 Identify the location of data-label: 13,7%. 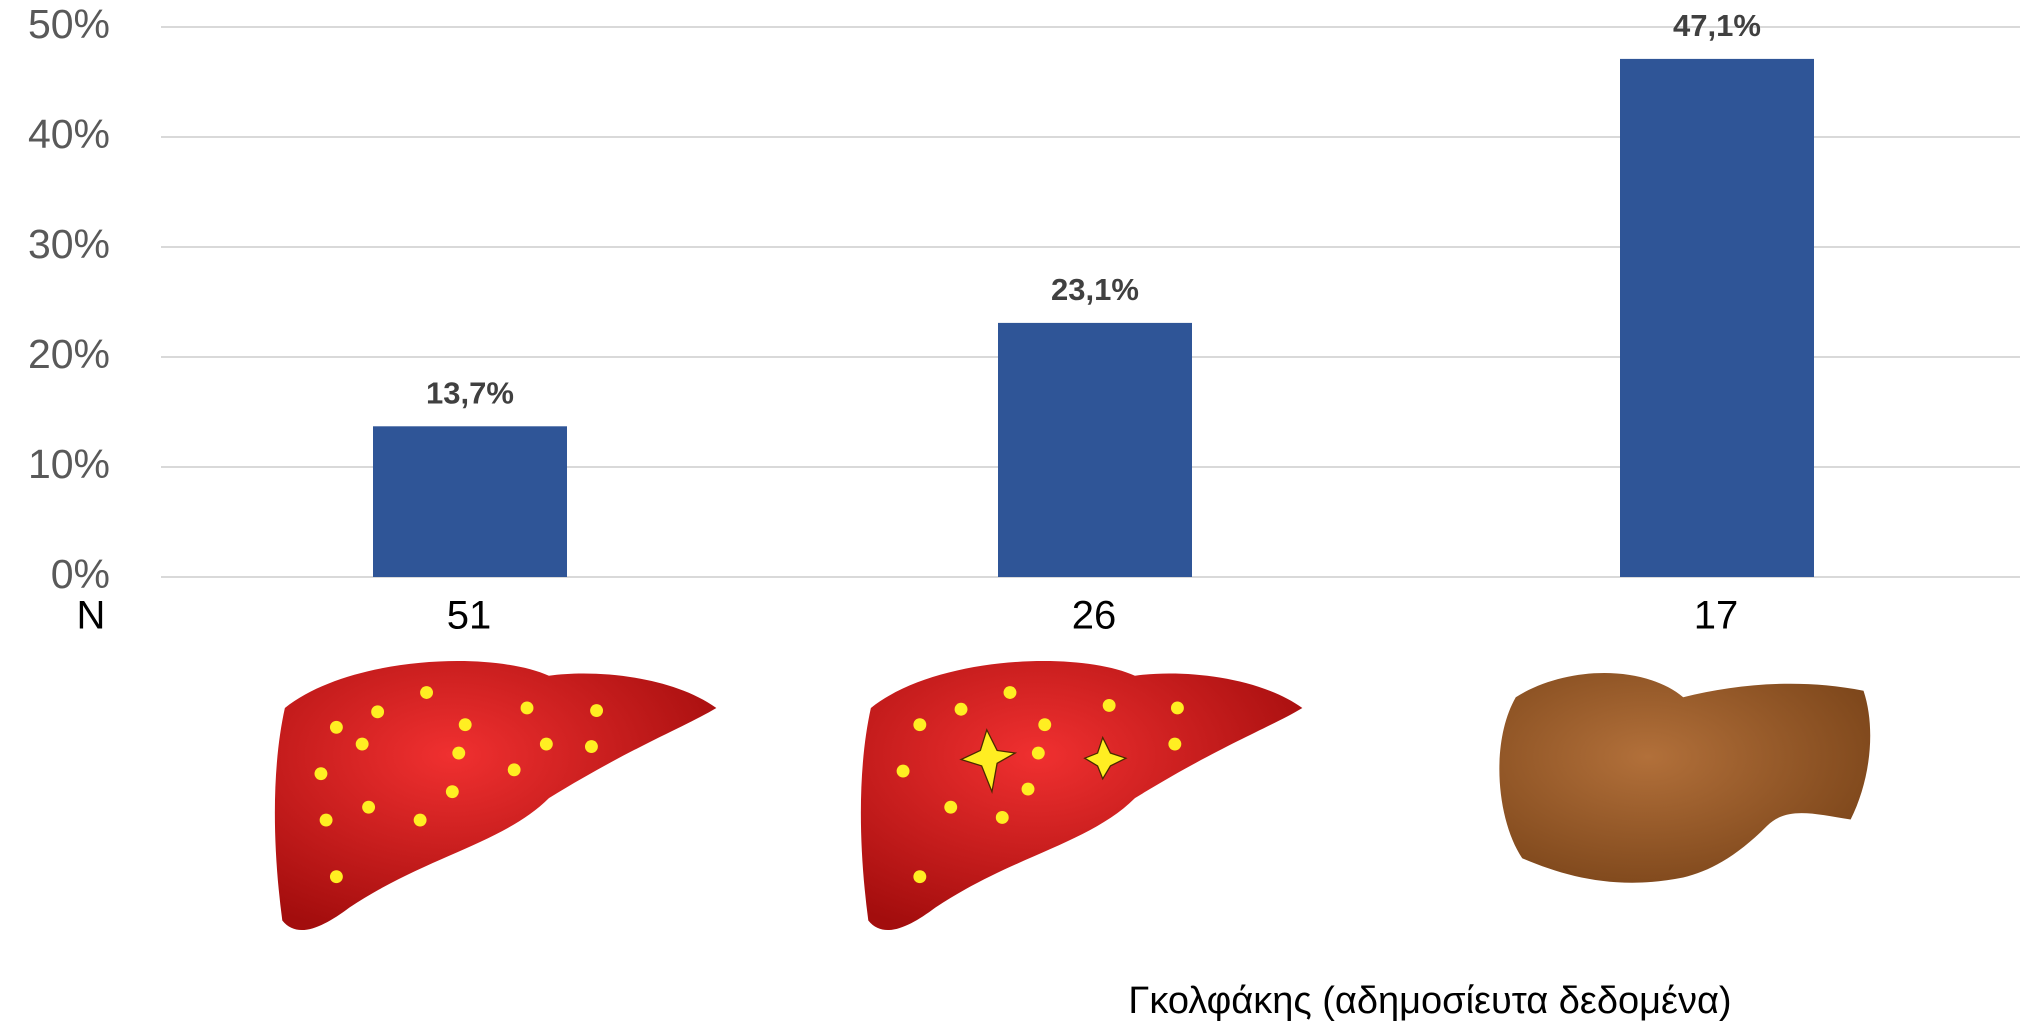
(470, 392).